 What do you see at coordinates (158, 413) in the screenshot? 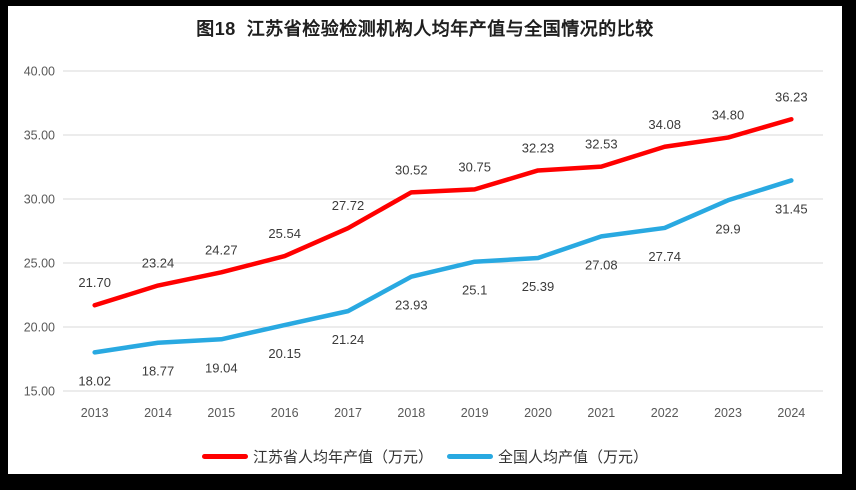
I see `x-tick-label: 2014` at bounding box center [158, 413].